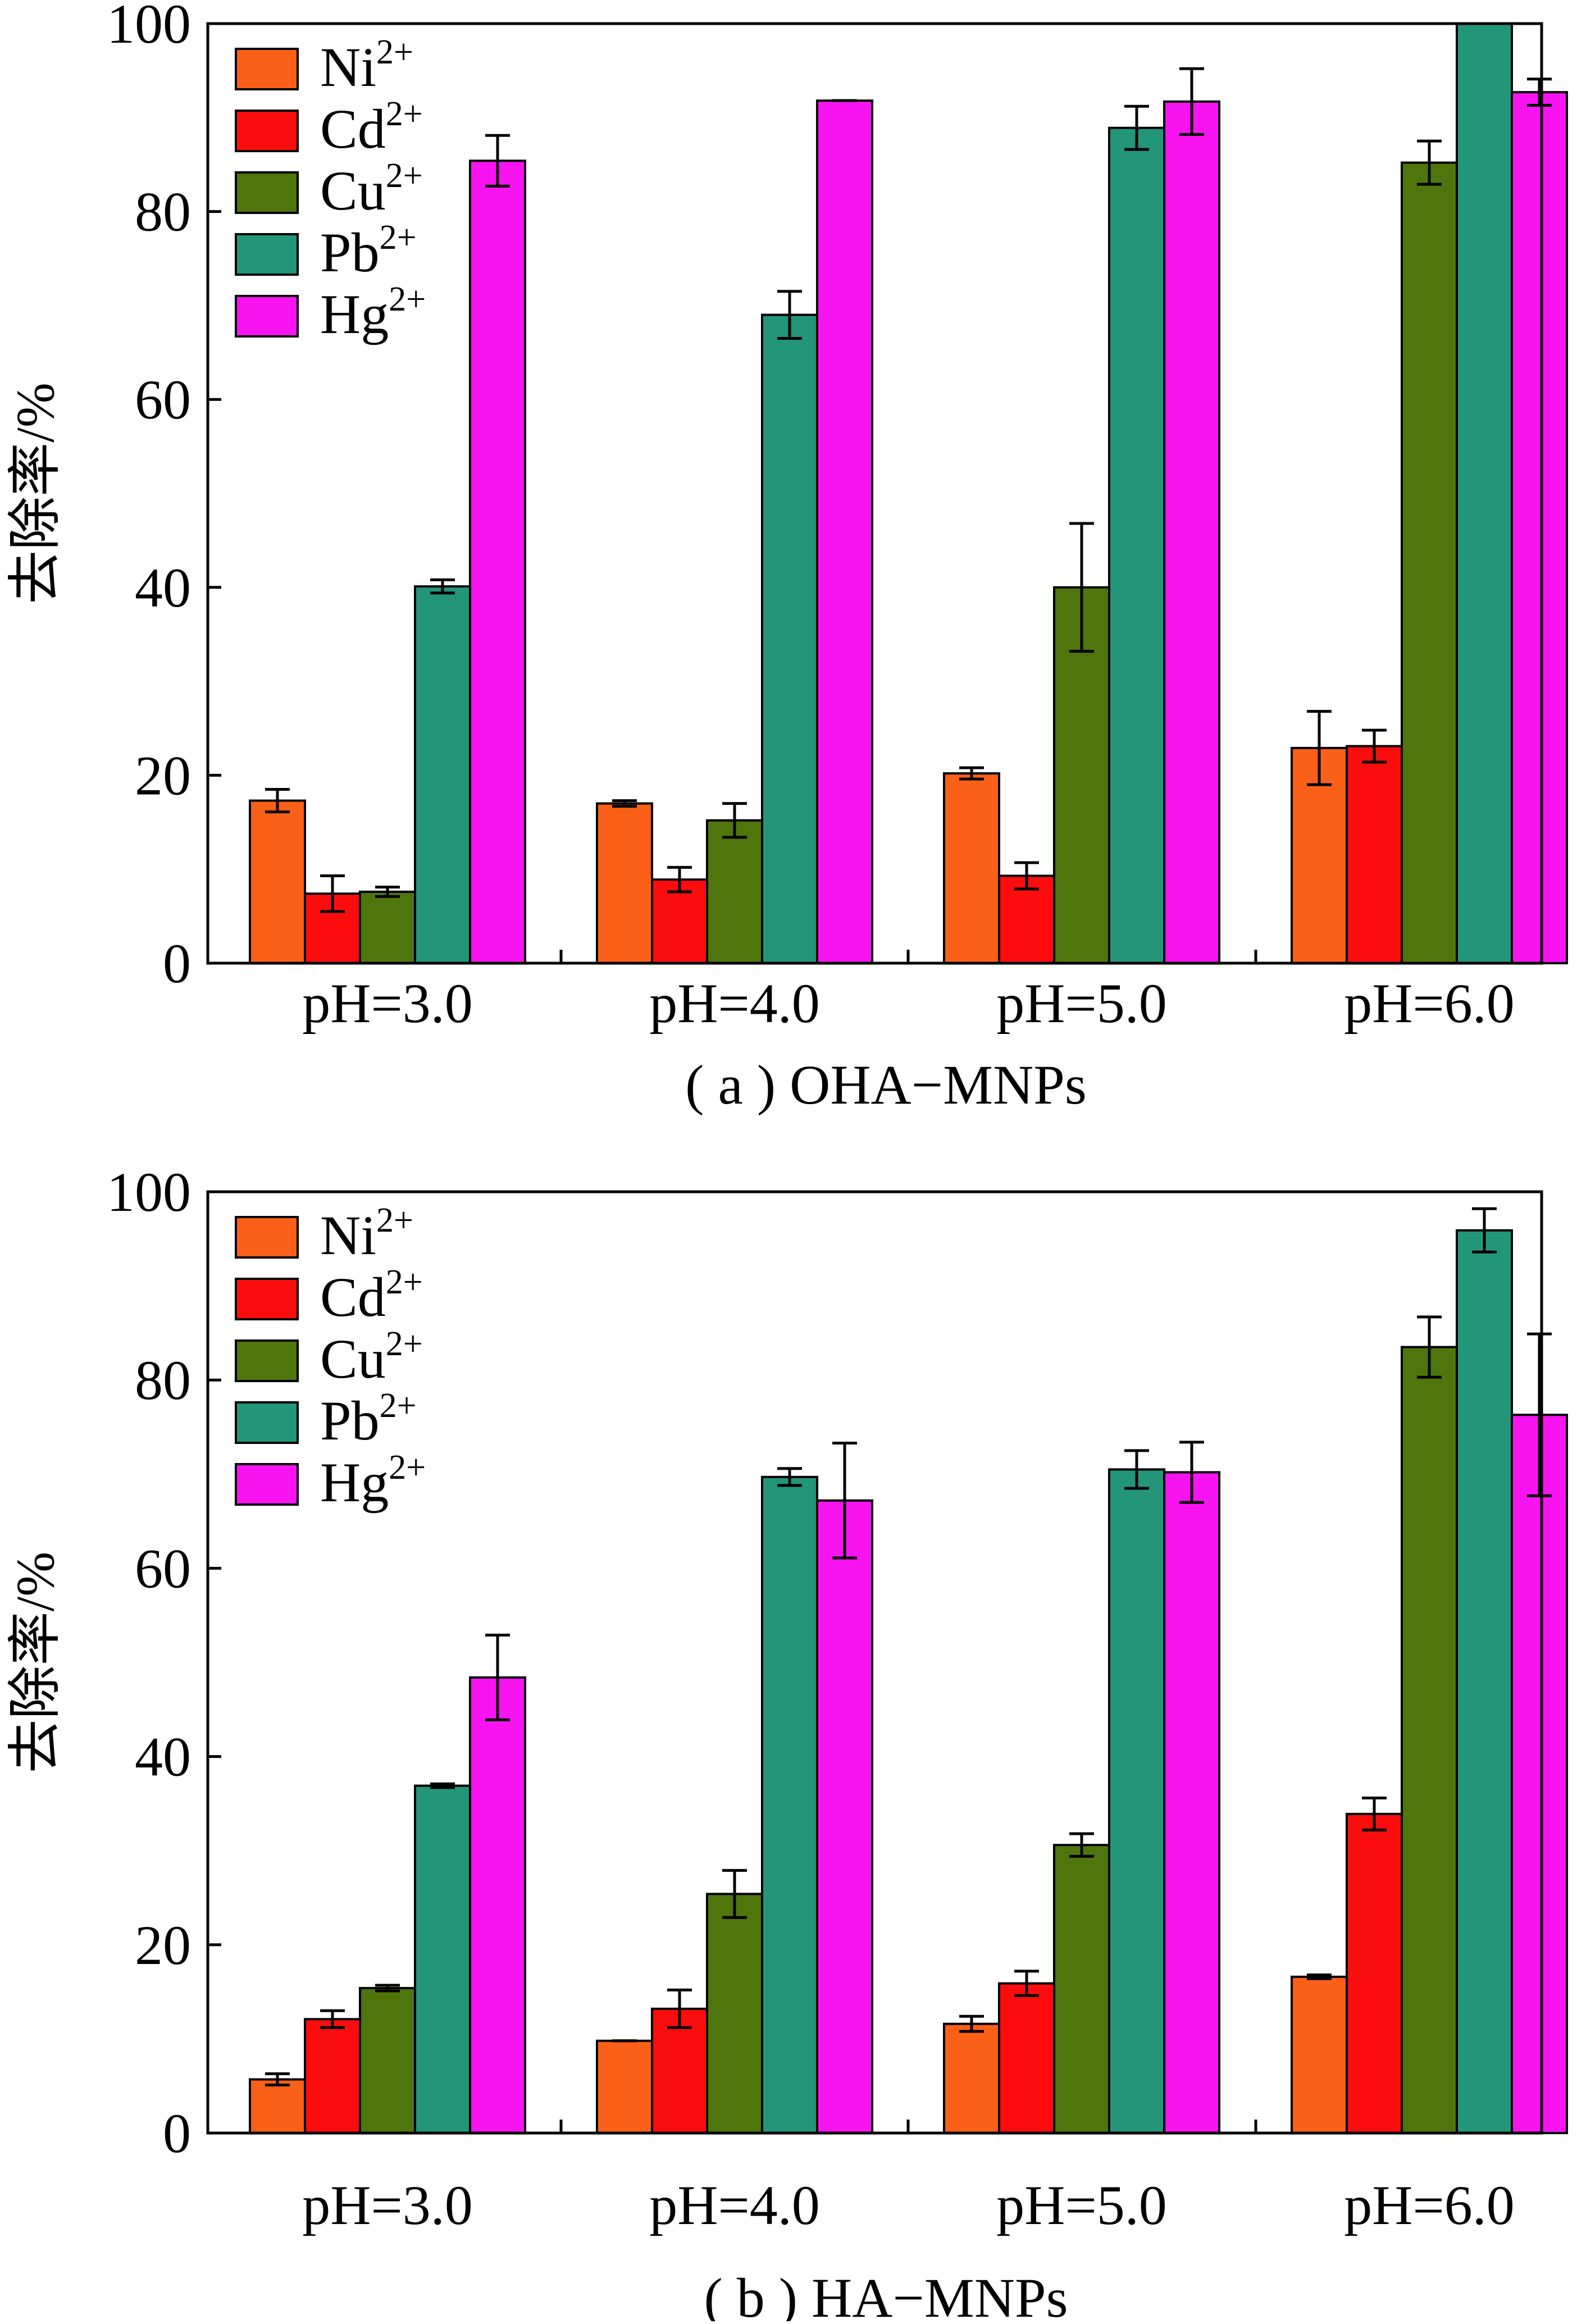 This screenshot has height=2324, width=1577. I want to click on error-bar-hg-6.0, so click(1539, 92).